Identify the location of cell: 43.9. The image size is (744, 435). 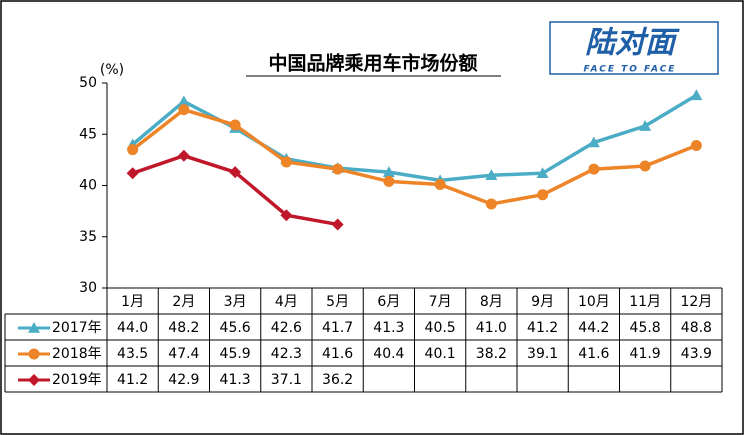
(696, 354).